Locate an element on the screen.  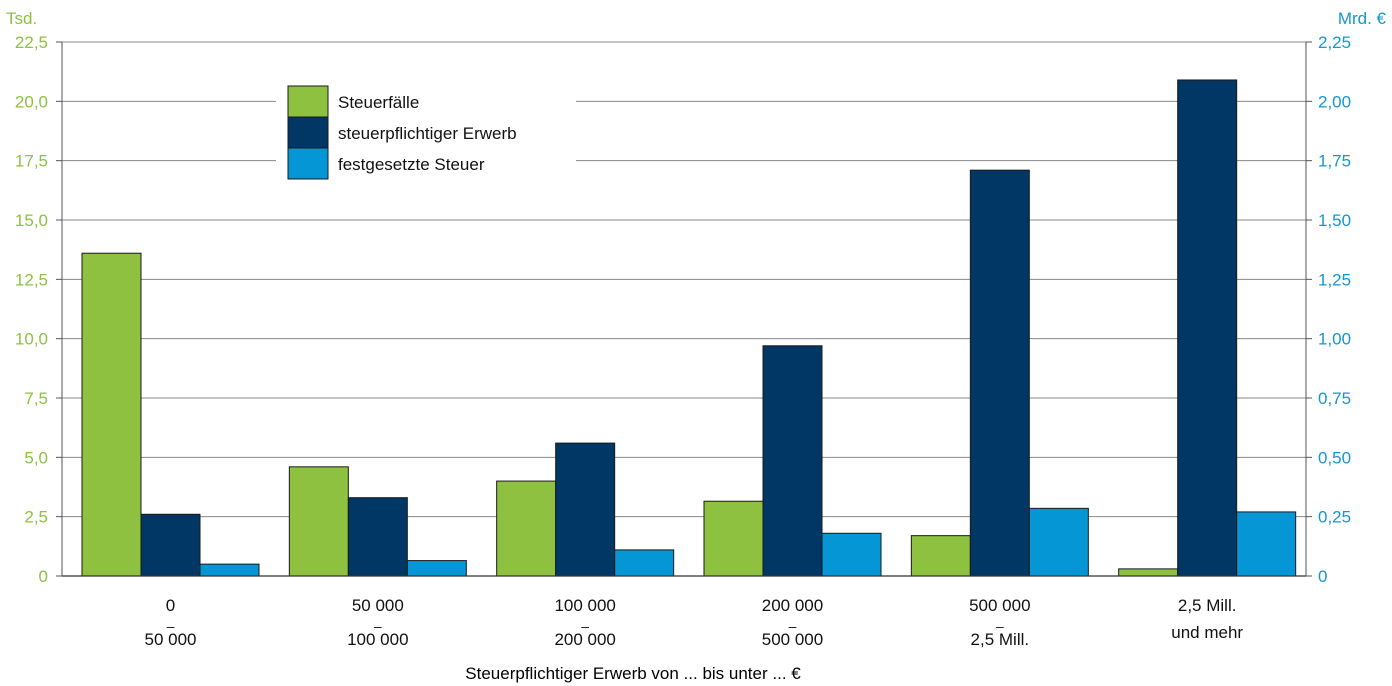
legend-label: steuerpflichtiger Erwerb is located at coordinates (427, 133).